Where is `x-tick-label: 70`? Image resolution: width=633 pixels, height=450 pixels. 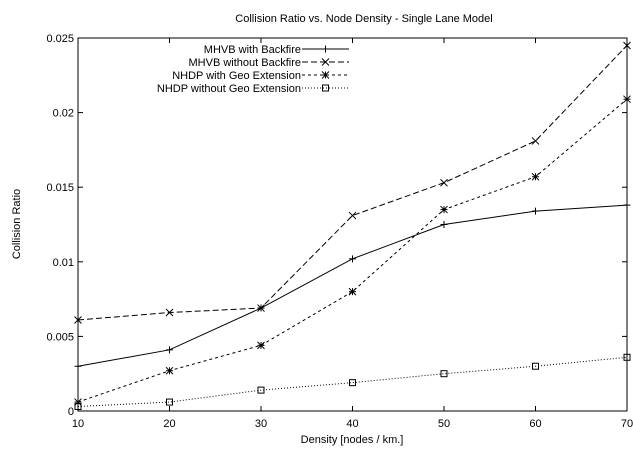
x-tick-label: 70 is located at coordinates (627, 424).